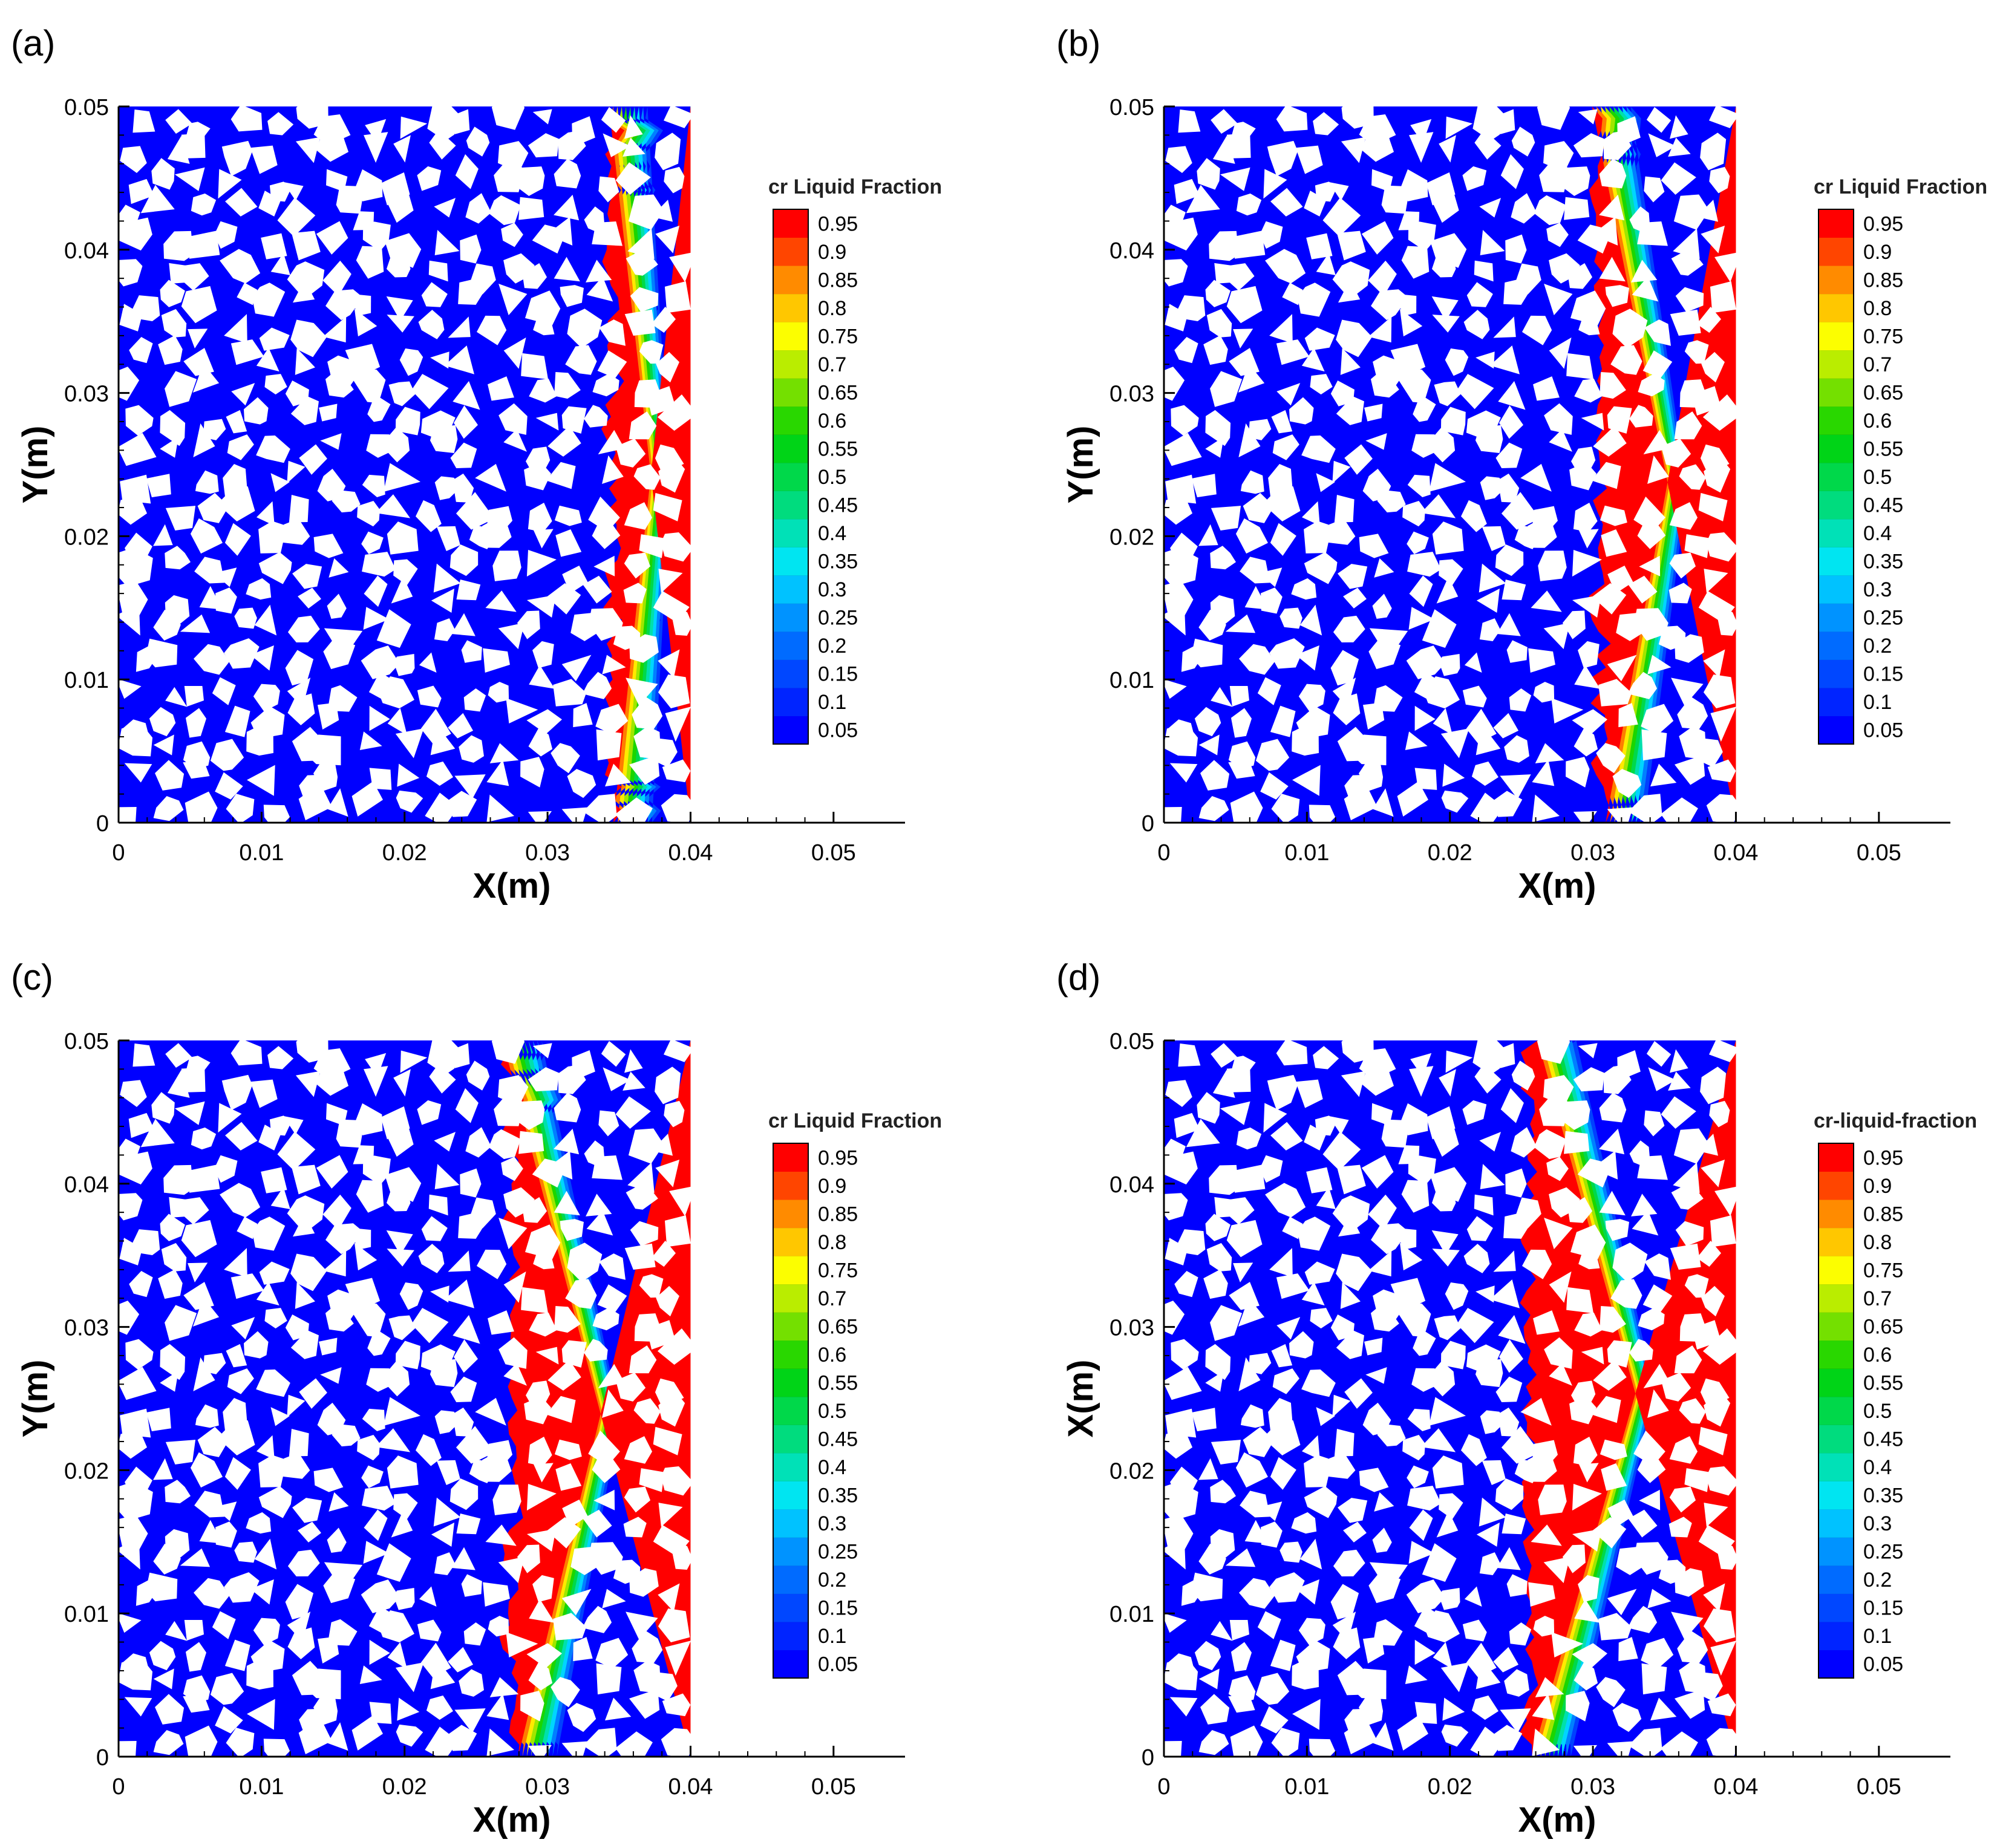 The image size is (2000, 1848). What do you see at coordinates (404, 853) in the screenshot?
I see `x-tick-label: 0.02` at bounding box center [404, 853].